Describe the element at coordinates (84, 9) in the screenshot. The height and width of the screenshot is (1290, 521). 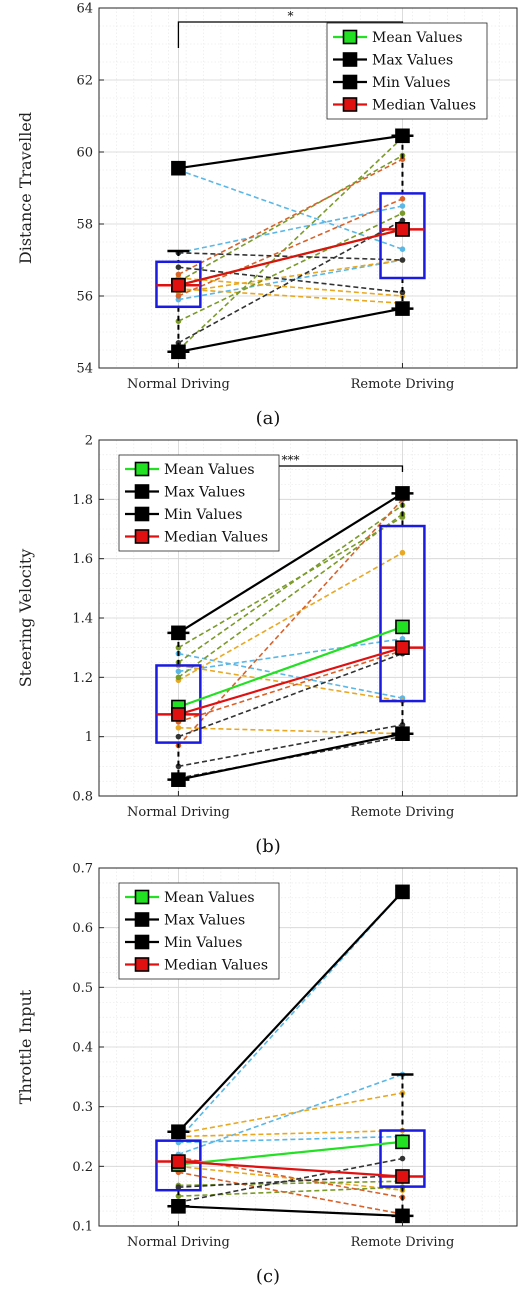
I see `y-tick-label: 64` at that location.